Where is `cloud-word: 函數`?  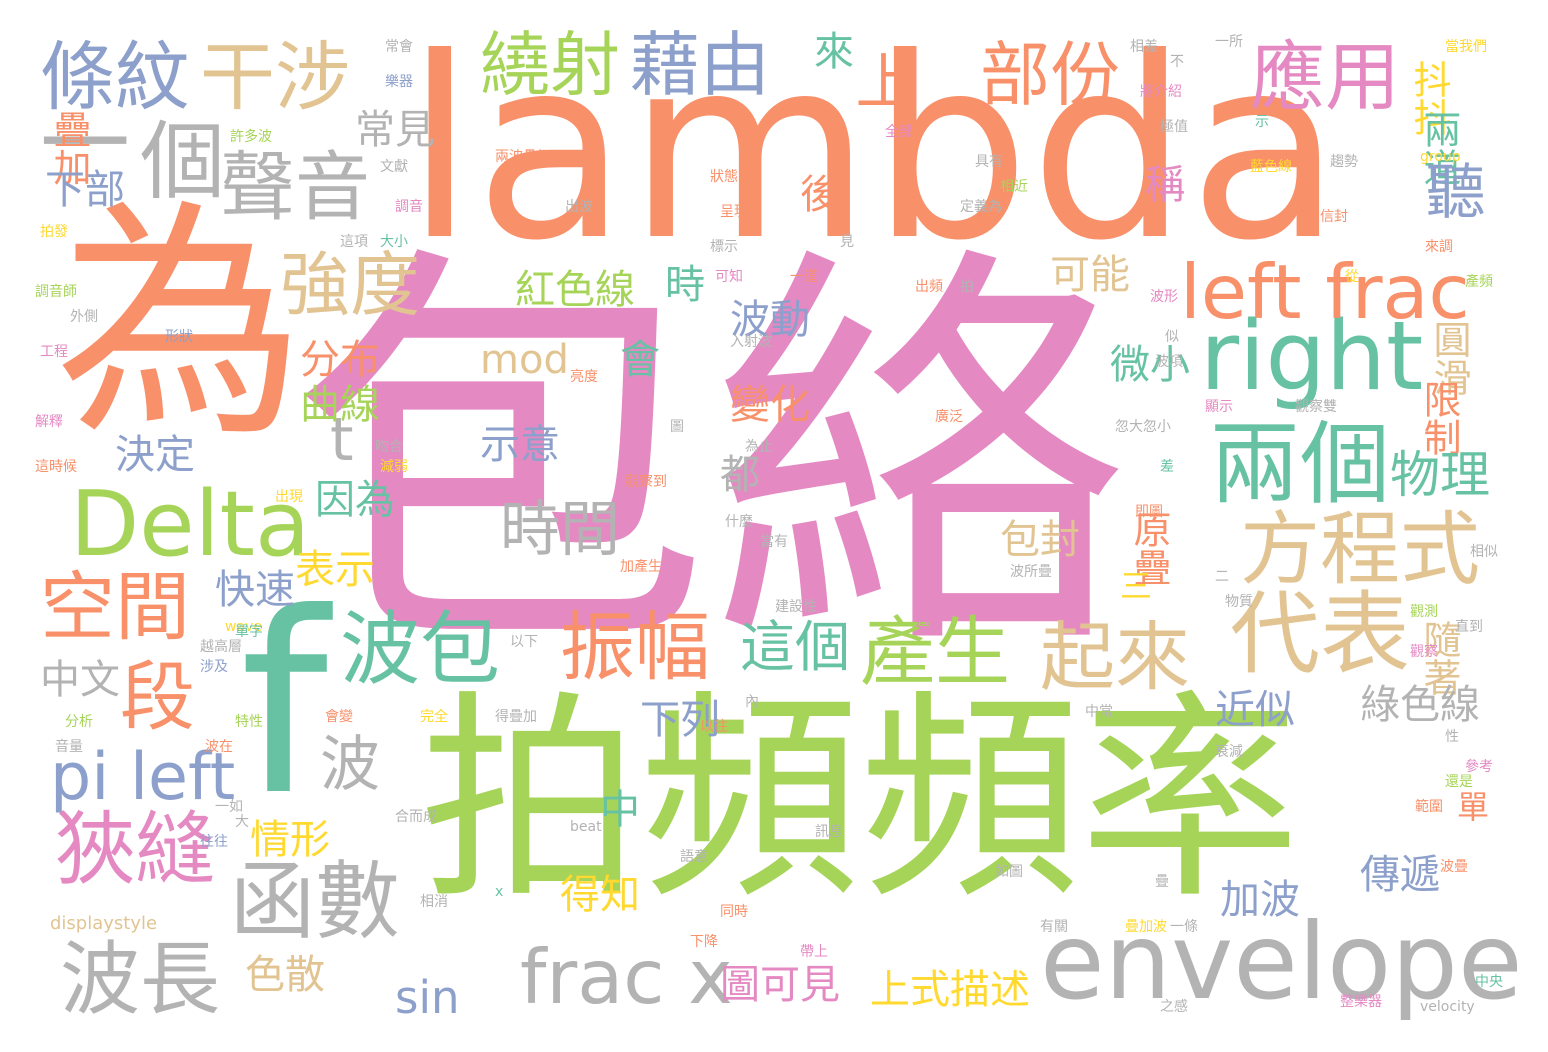 cloud-word: 函數 is located at coordinates (315, 902).